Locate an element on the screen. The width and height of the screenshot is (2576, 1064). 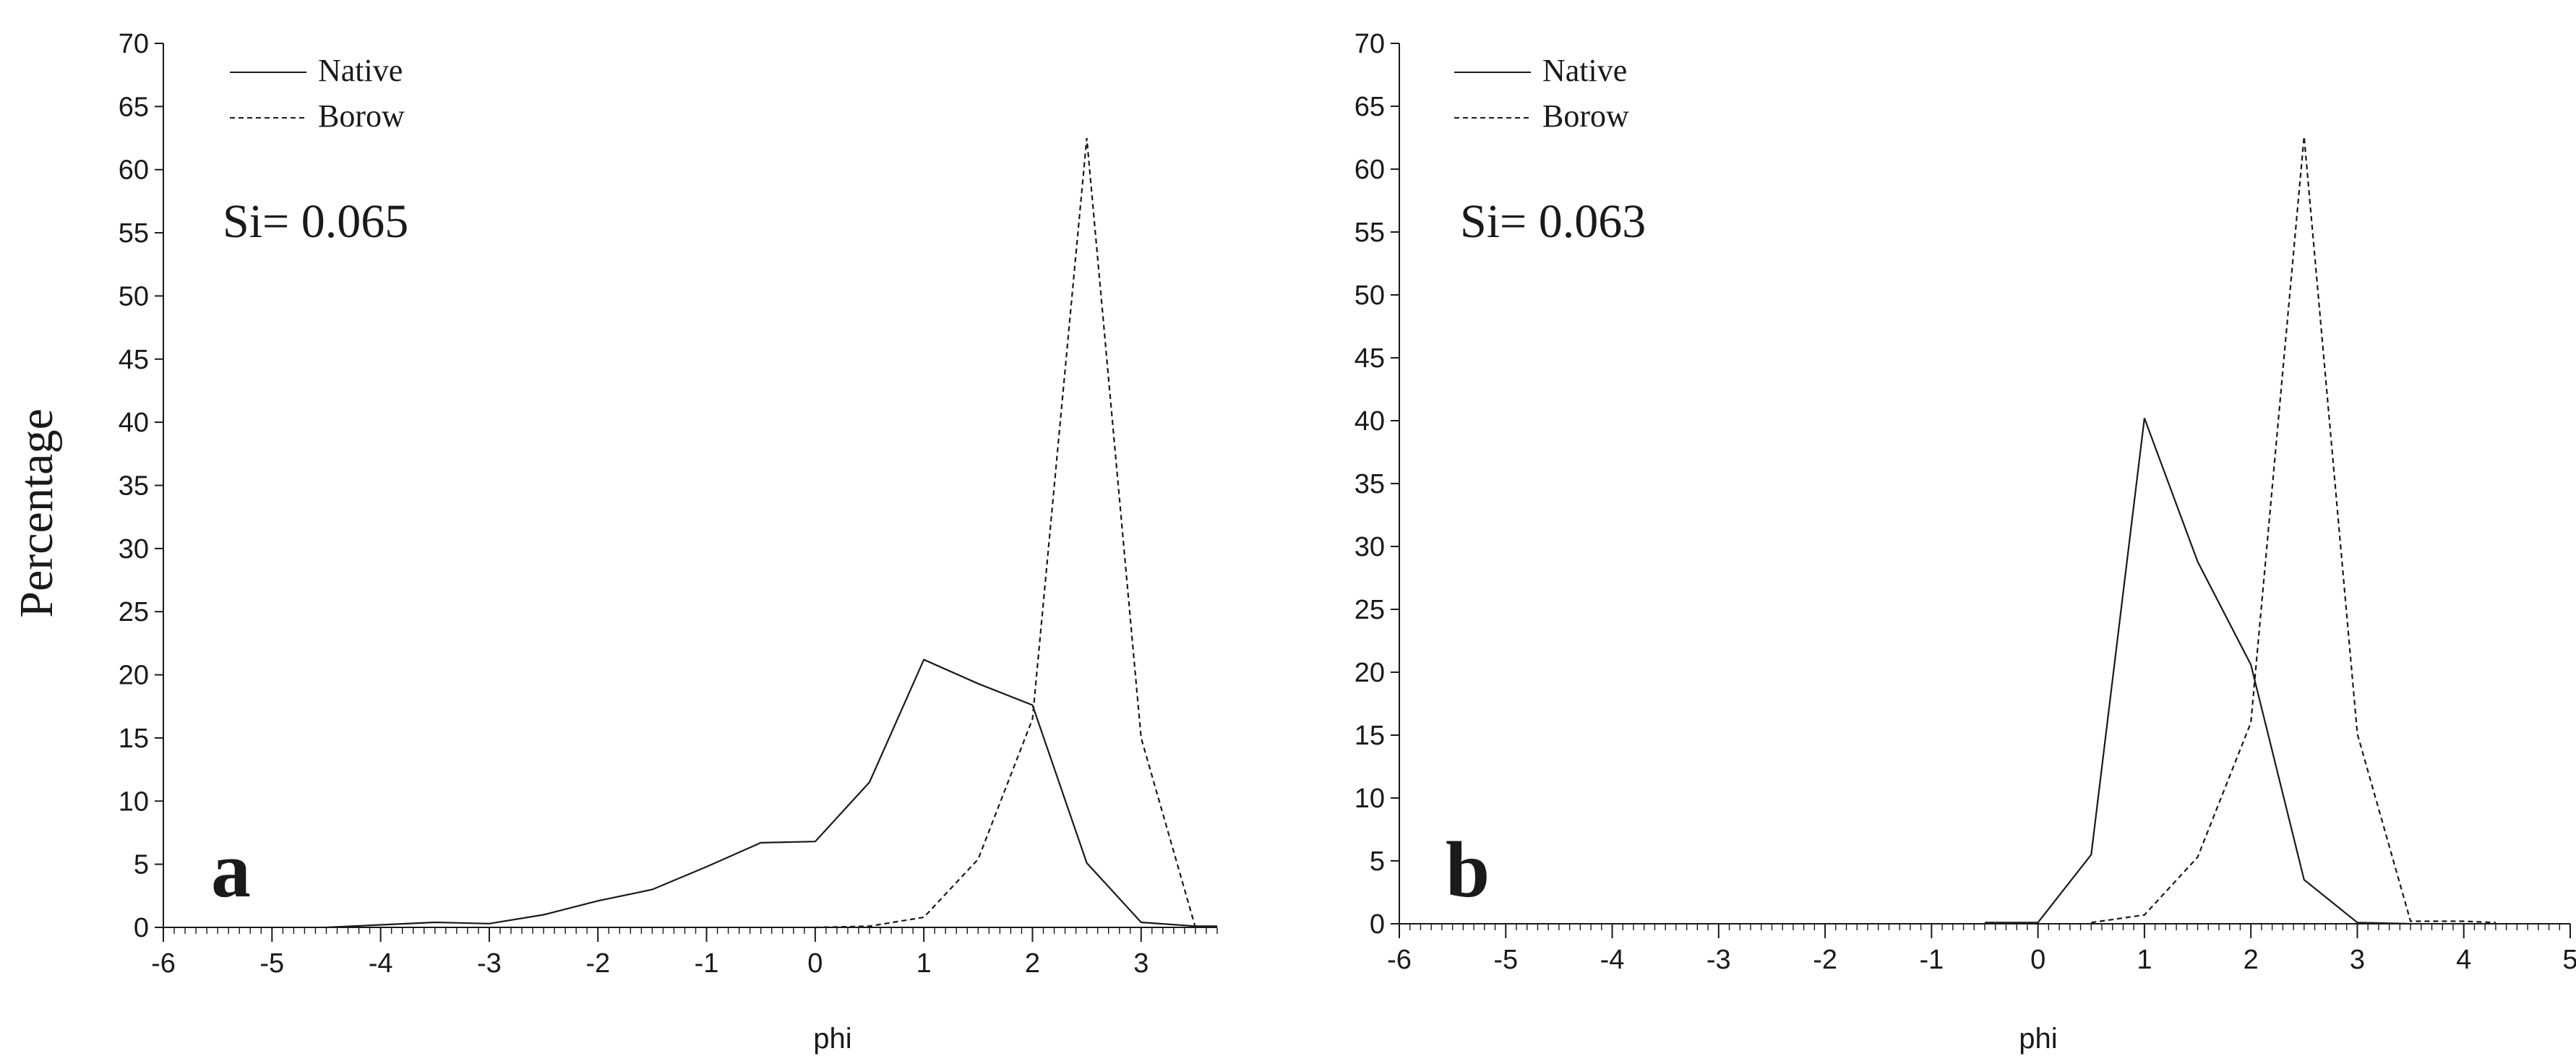
panel-letter: a is located at coordinates (231, 869).